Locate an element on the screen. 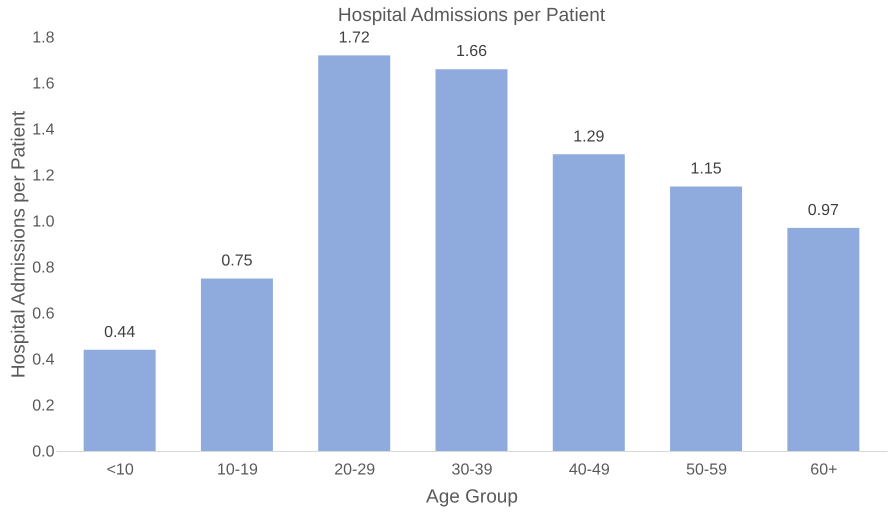 The height and width of the screenshot is (512, 891). data-label: 0.75 is located at coordinates (237, 261).